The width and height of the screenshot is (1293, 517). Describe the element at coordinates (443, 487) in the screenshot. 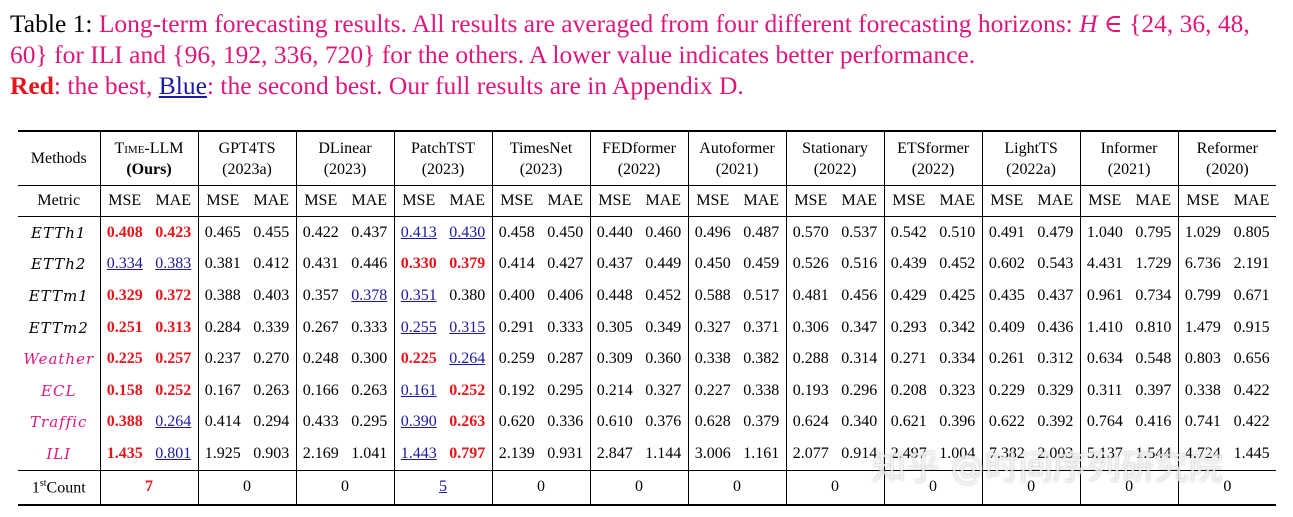

I see `count-cell: 5` at that location.